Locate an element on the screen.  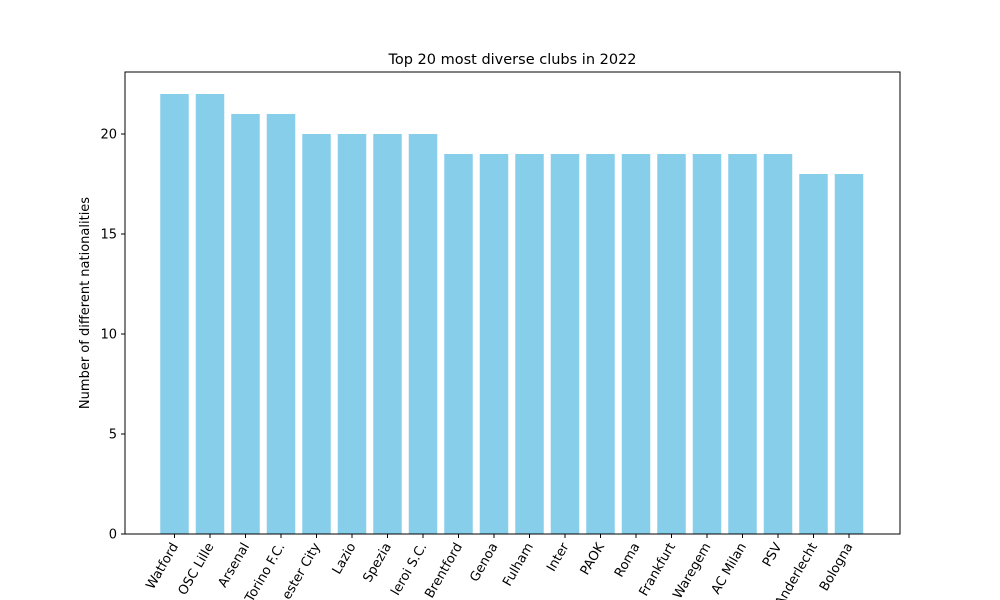
x-tick-label: PAOK is located at coordinates (593, 559).